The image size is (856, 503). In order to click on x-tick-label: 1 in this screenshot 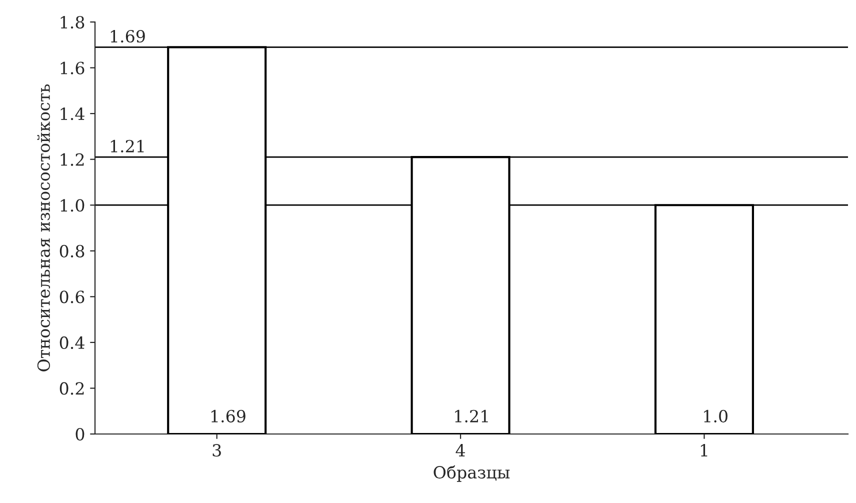, I will do `click(704, 450)`.